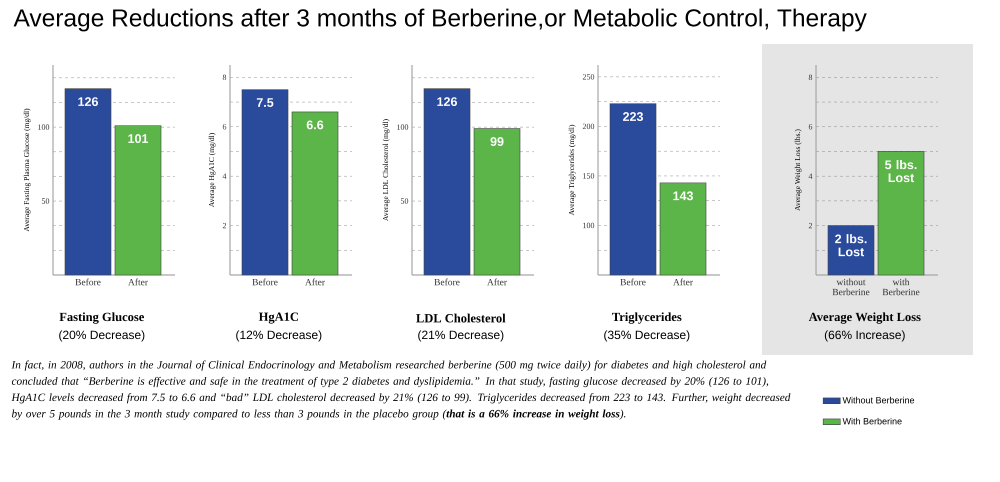 This screenshot has width=1000, height=482. What do you see at coordinates (850, 245) in the screenshot?
I see `data-label: 2 lbs. Lost` at bounding box center [850, 245].